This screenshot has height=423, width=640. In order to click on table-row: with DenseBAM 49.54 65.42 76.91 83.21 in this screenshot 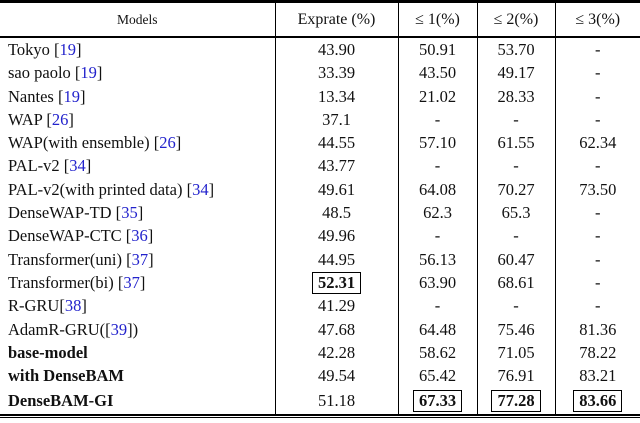, I will do `click(320, 376)`.